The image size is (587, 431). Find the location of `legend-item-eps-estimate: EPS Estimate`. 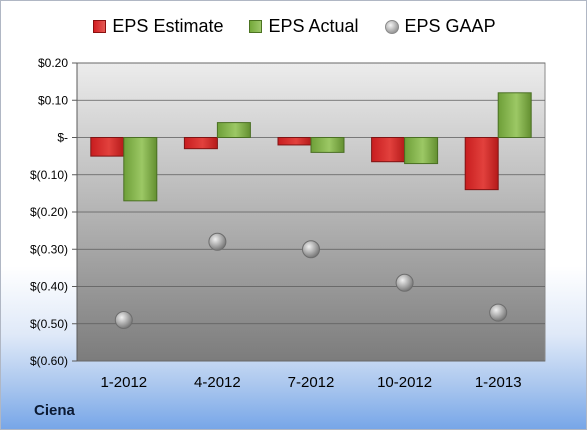

legend-item-eps-estimate: EPS Estimate is located at coordinates (158, 26).